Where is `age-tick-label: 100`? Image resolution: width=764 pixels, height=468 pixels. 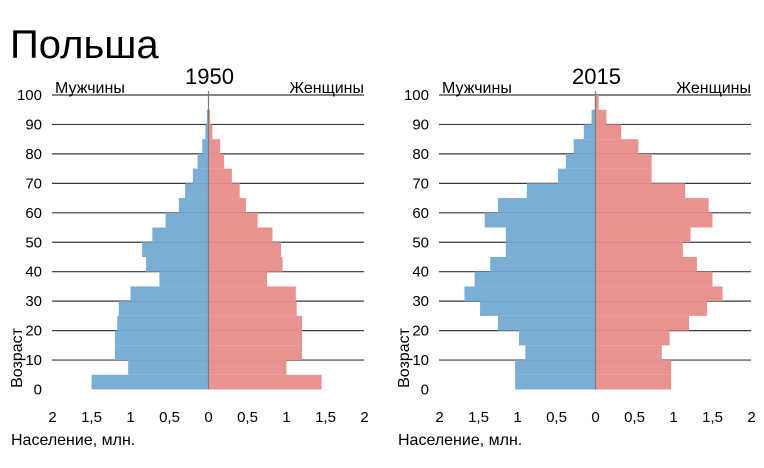
age-tick-label: 100 is located at coordinates (416, 95).